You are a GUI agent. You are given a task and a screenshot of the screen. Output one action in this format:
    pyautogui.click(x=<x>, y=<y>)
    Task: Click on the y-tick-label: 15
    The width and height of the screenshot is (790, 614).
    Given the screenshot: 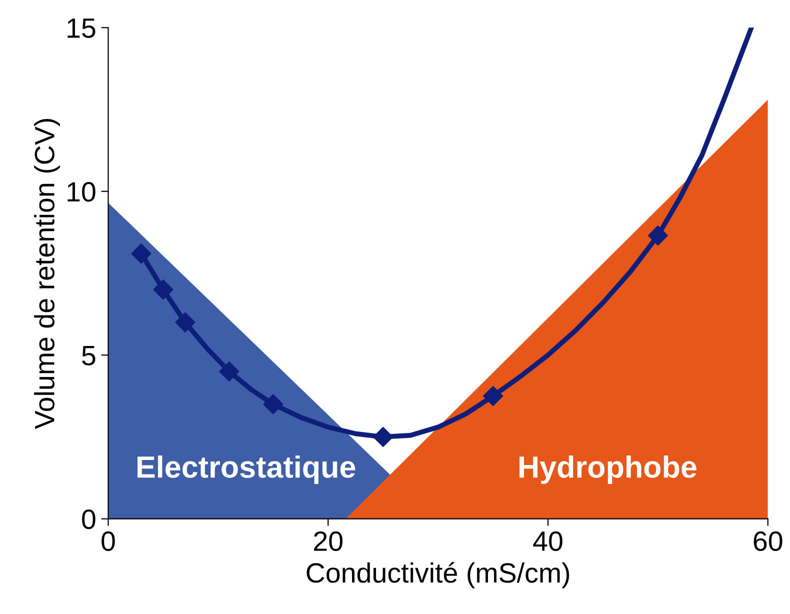 What is the action you would take?
    pyautogui.click(x=82, y=28)
    